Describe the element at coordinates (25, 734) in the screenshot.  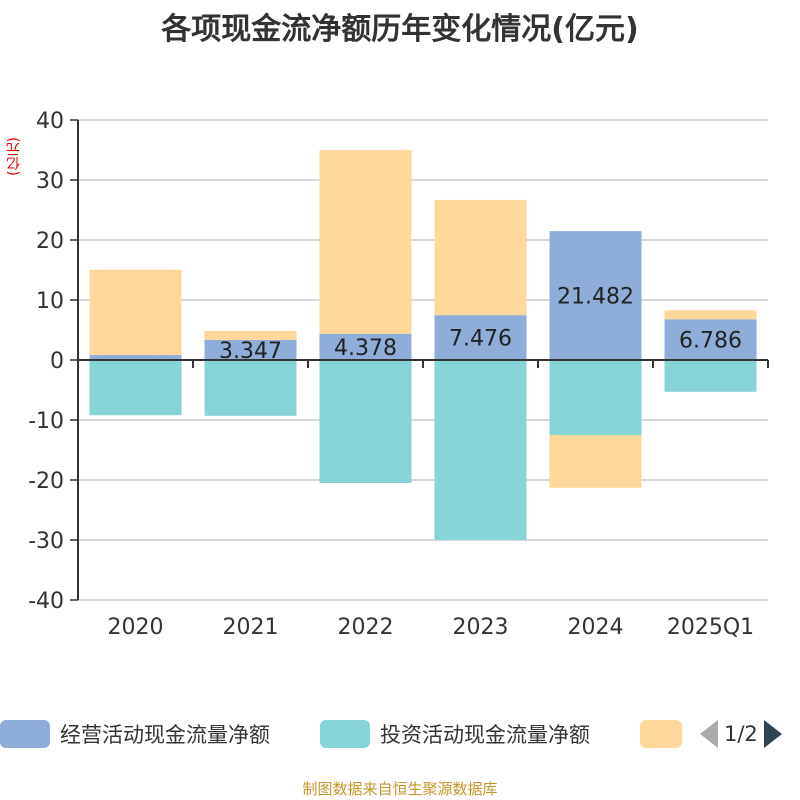
I see `legend-swatch-operating` at that location.